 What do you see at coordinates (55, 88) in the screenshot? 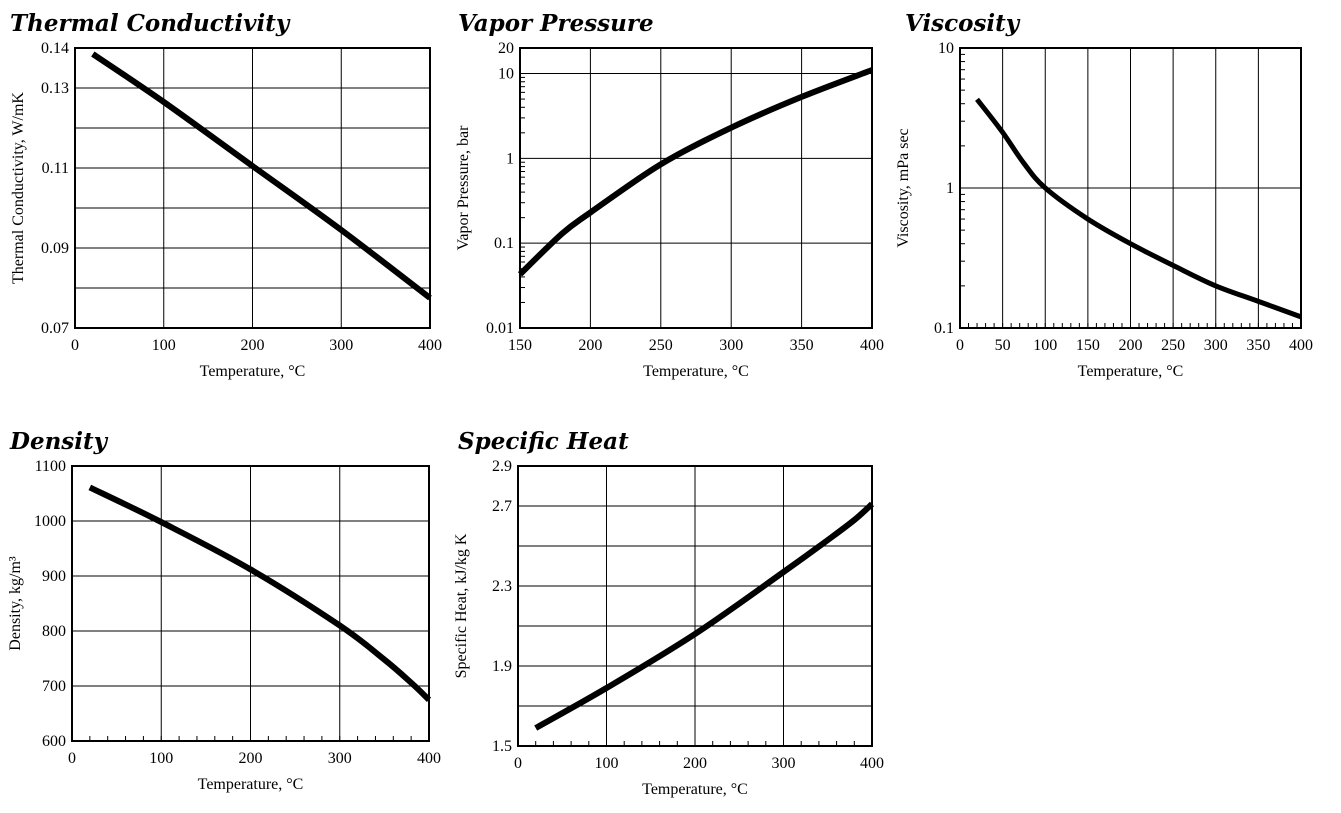
I see `y-tick-label: 0.13` at bounding box center [55, 88].